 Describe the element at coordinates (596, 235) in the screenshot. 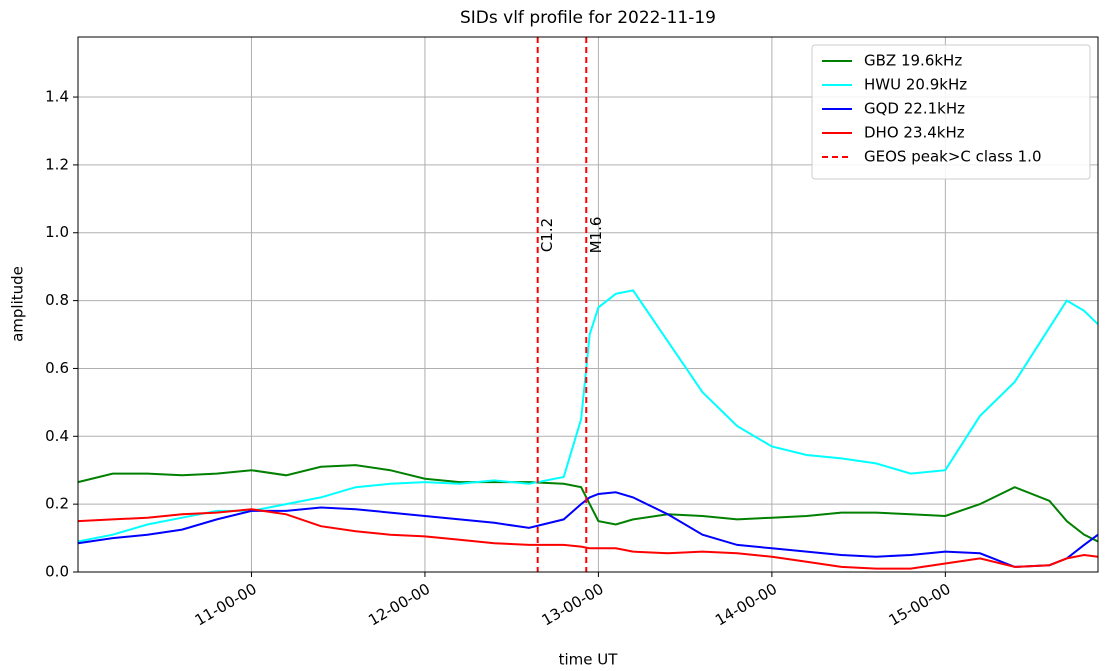

I see `flare-label: M1.6` at that location.